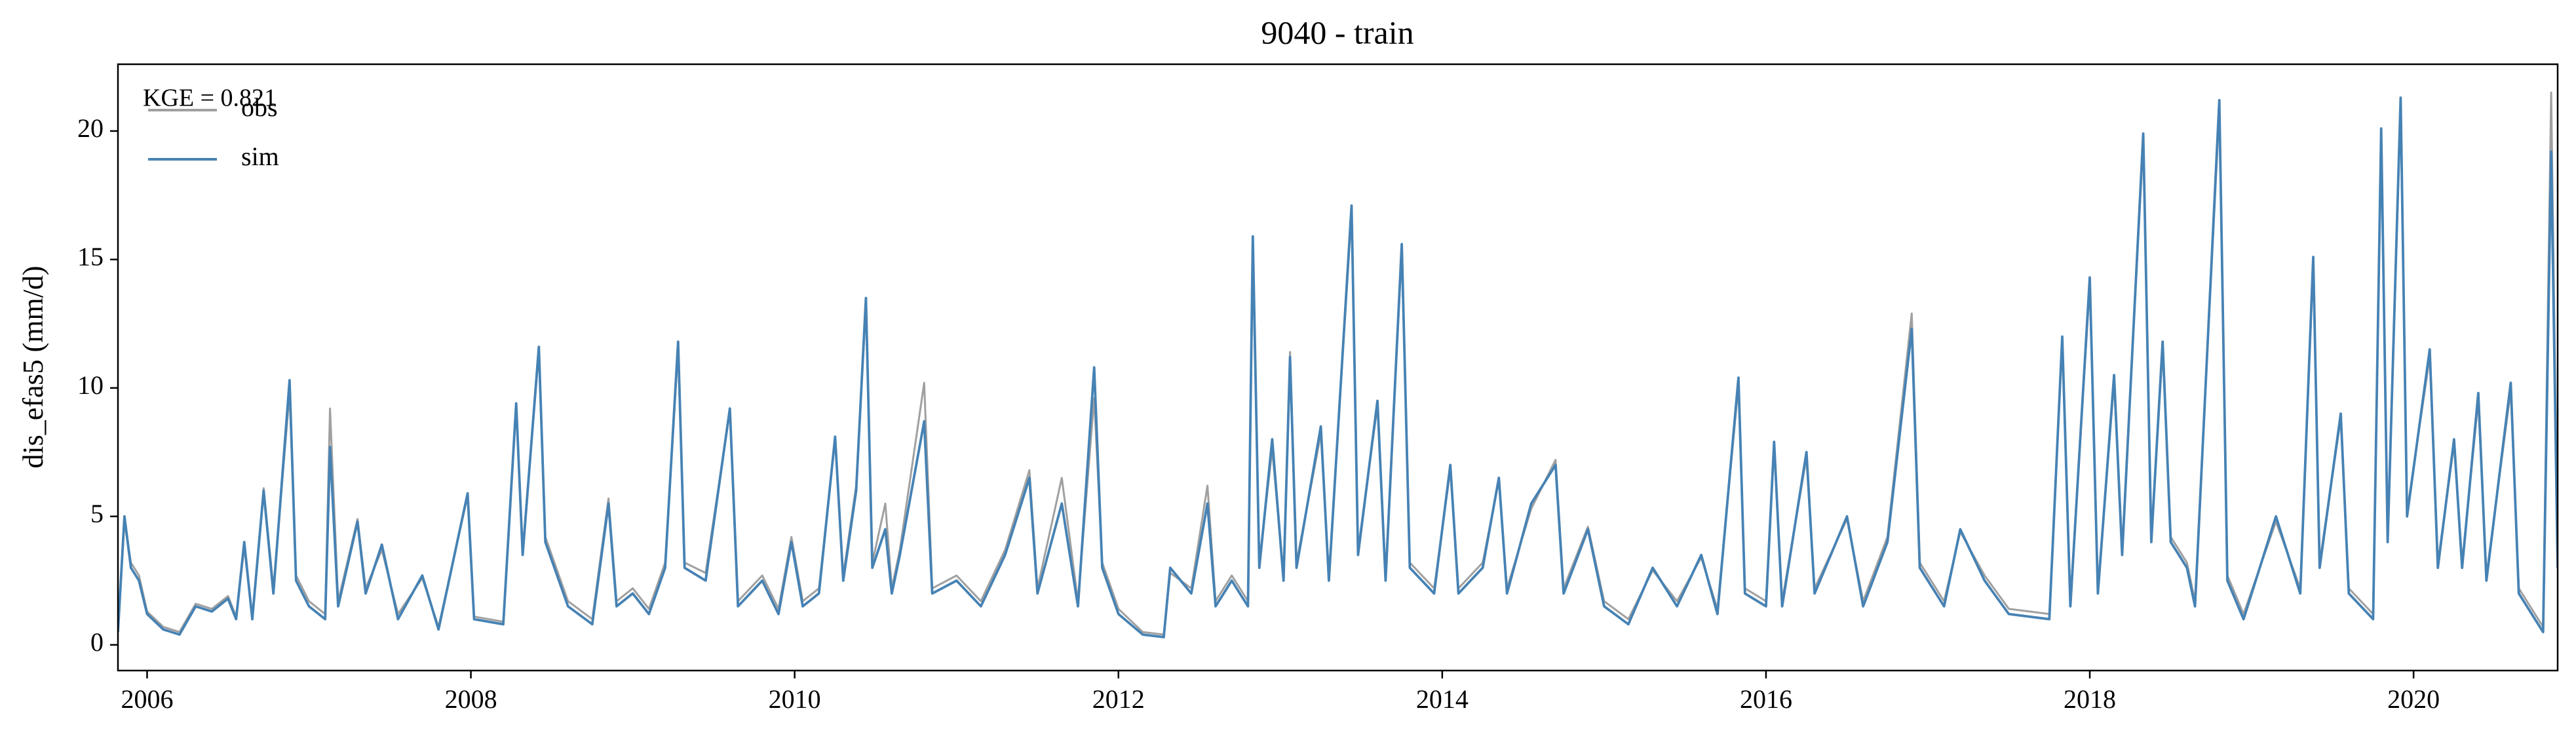 Image resolution: width=2576 pixels, height=742 pixels. What do you see at coordinates (97, 513) in the screenshot?
I see `y-tick-label: 5` at bounding box center [97, 513].